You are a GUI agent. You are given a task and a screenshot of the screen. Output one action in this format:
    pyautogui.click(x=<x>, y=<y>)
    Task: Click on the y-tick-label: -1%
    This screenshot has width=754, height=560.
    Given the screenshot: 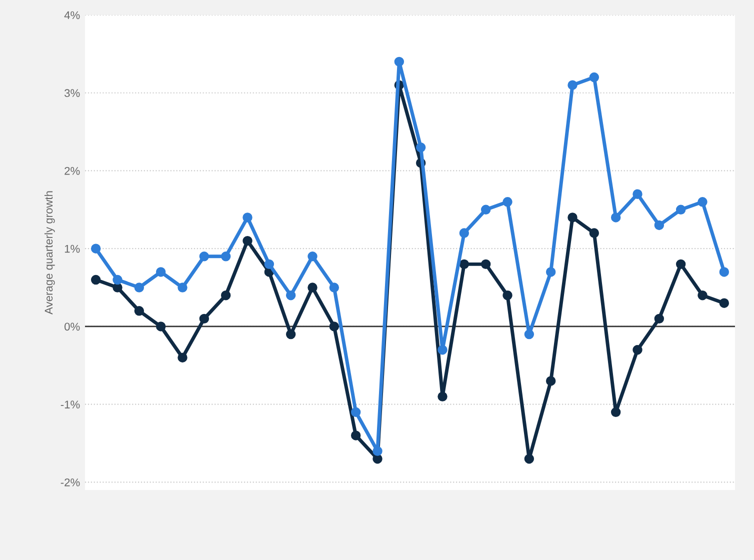 What is the action you would take?
    pyautogui.click(x=70, y=404)
    